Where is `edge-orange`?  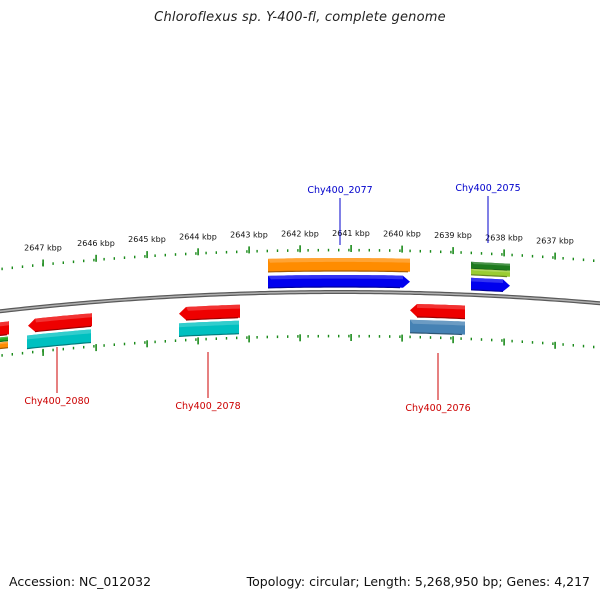 edge-orange is located at coordinates (4, 346).